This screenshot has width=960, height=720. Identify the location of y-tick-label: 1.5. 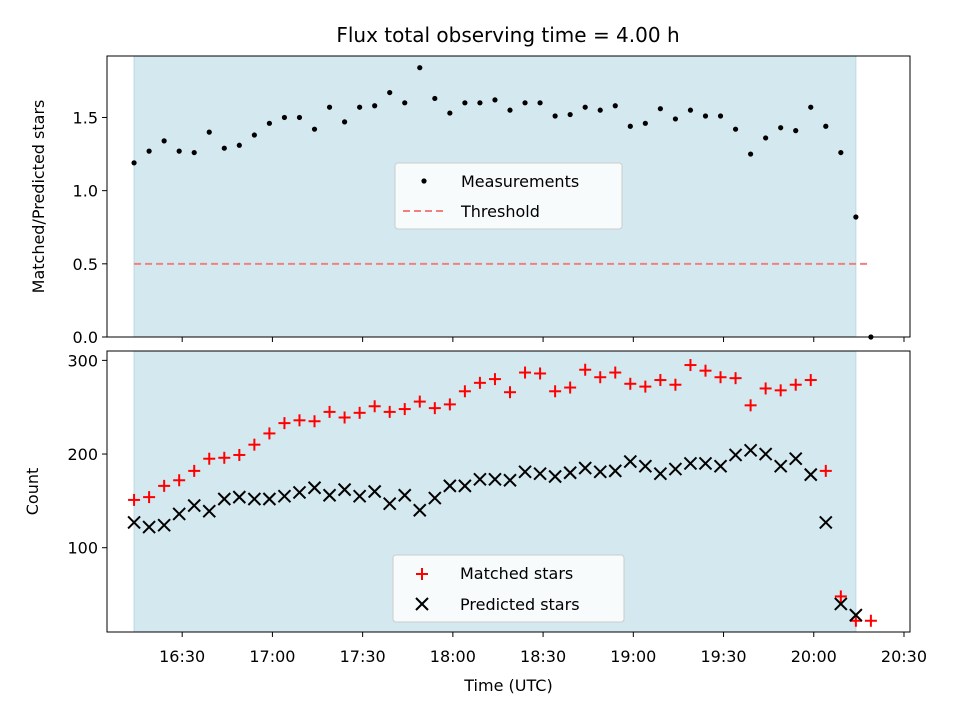
(85, 117).